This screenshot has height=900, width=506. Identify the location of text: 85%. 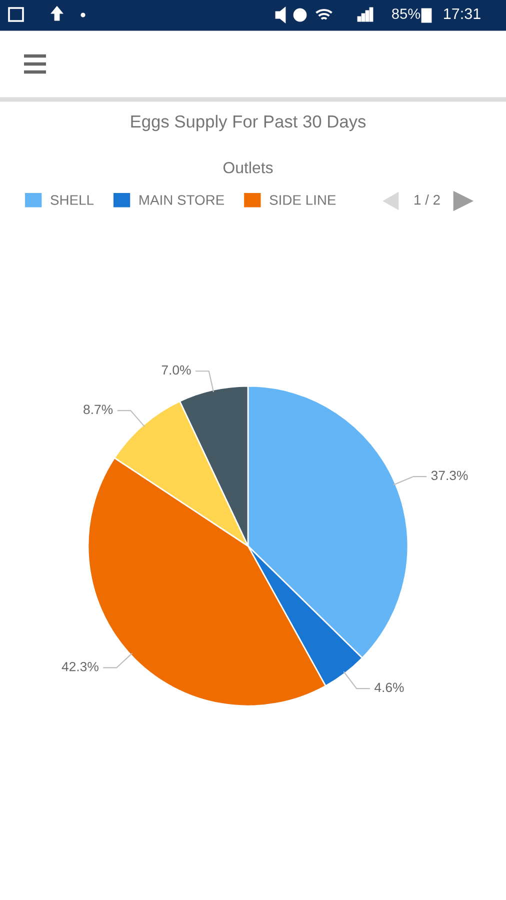
(406, 13).